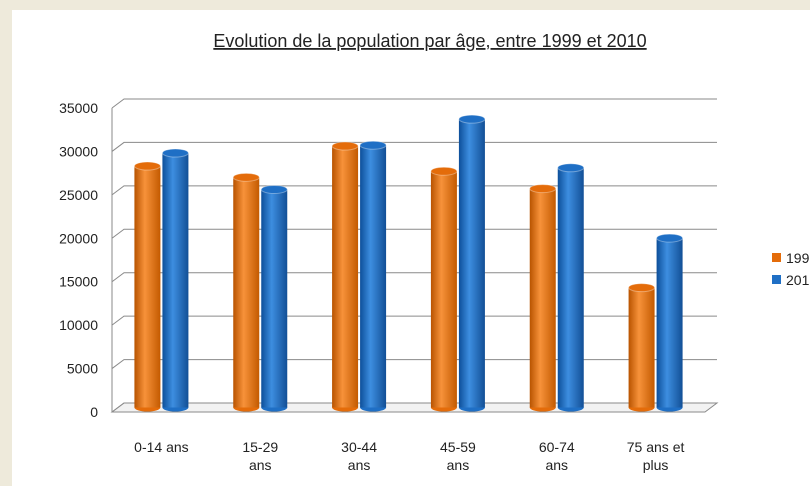 This screenshot has height=486, width=810. I want to click on y-tick-label: 25000, so click(78, 195).